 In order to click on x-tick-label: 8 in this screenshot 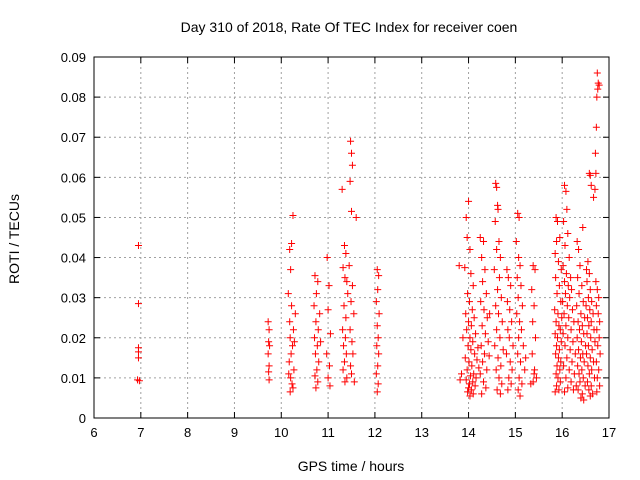, I will do `click(187, 432)`.